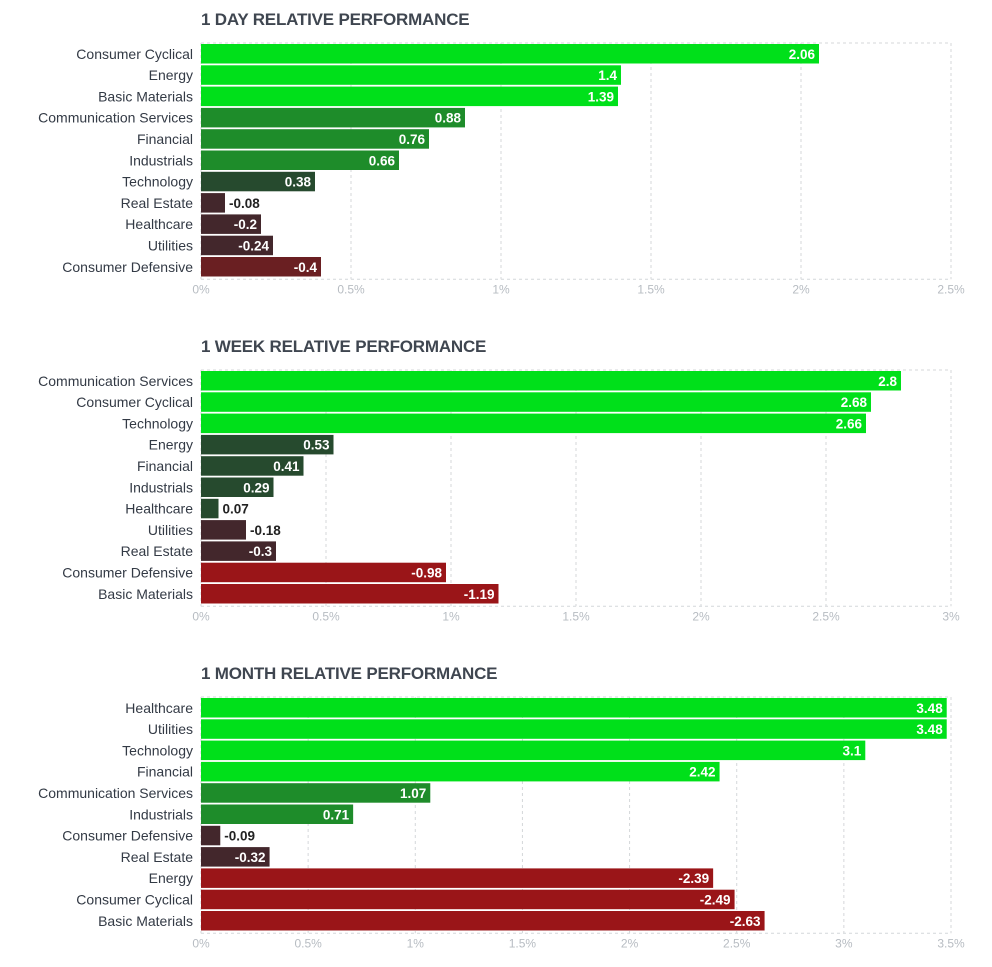  I want to click on value-label: 1.4, so click(607, 75).